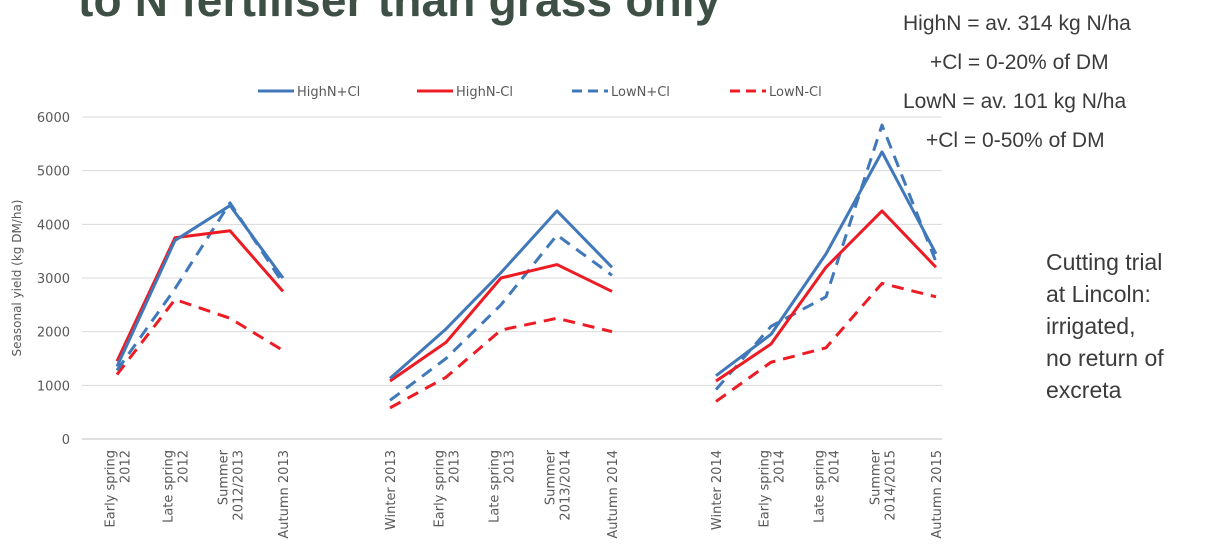 The width and height of the screenshot is (1218, 553). I want to click on x-tick-label: Autumn 2014, so click(613, 494).